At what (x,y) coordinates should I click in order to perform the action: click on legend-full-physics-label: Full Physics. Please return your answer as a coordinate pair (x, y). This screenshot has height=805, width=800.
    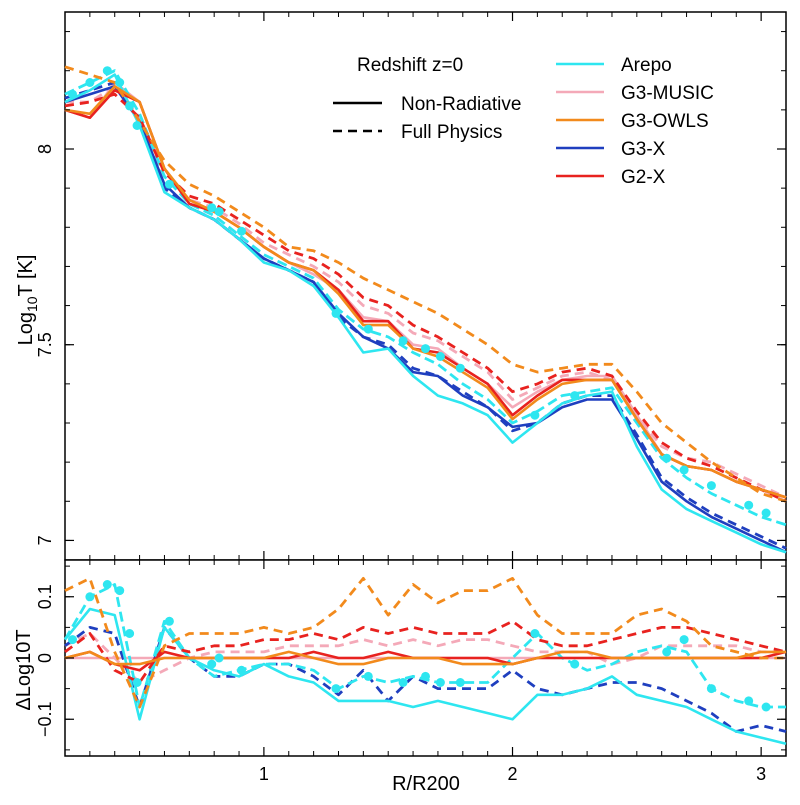
    Looking at the image, I should click on (451, 132).